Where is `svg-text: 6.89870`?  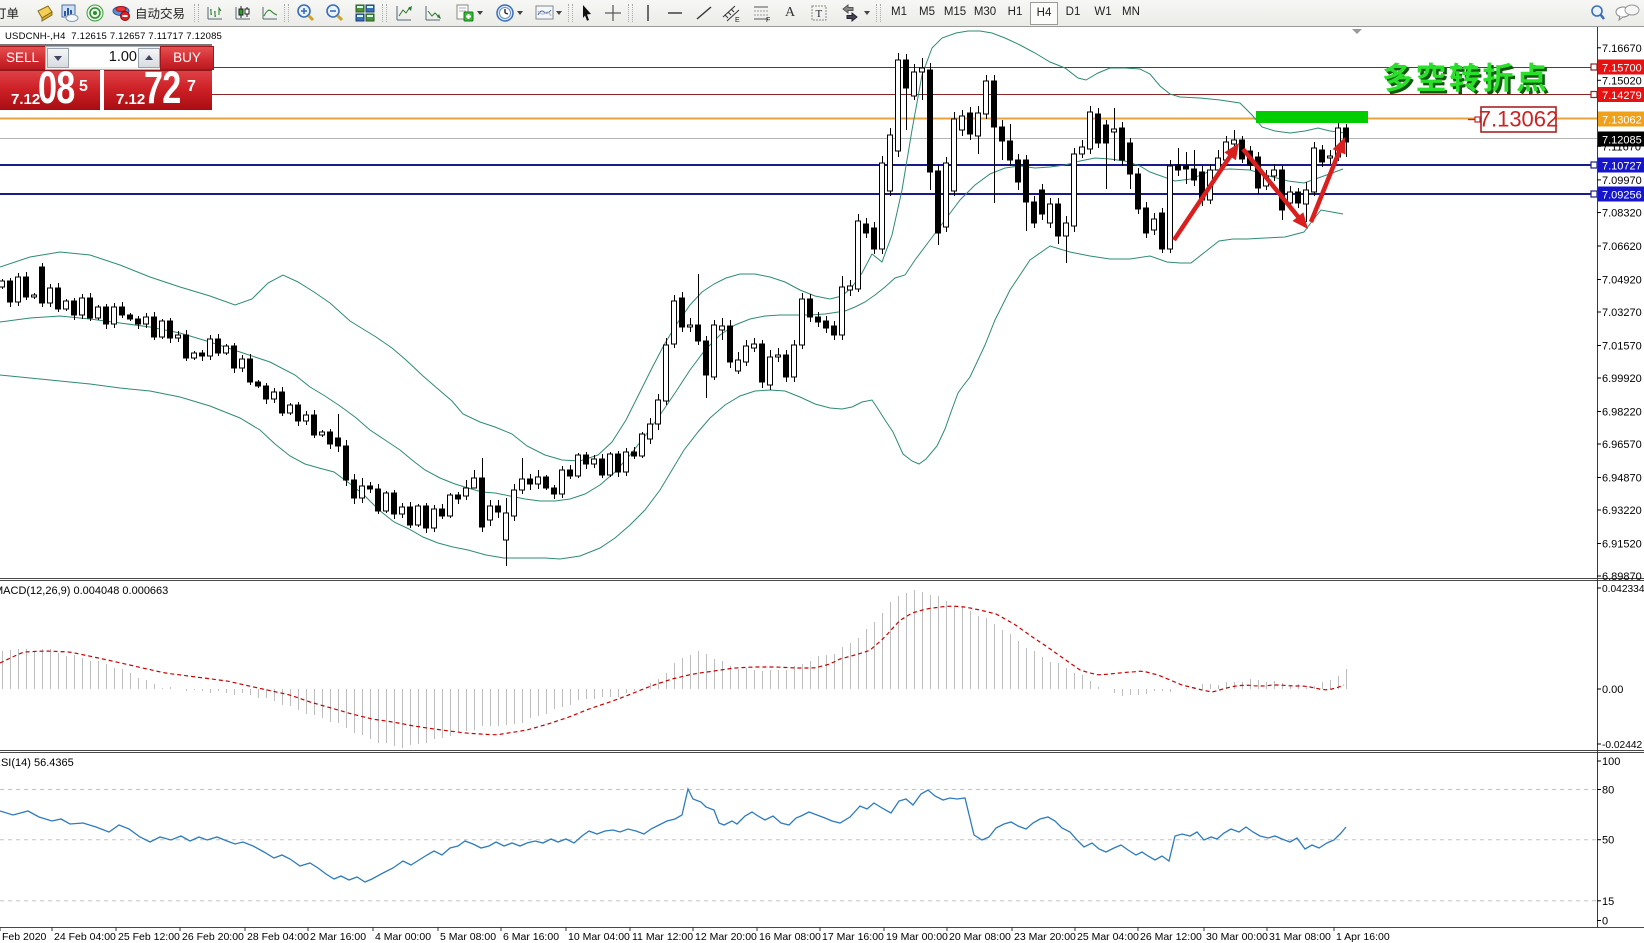 svg-text: 6.89870 is located at coordinates (1622, 577).